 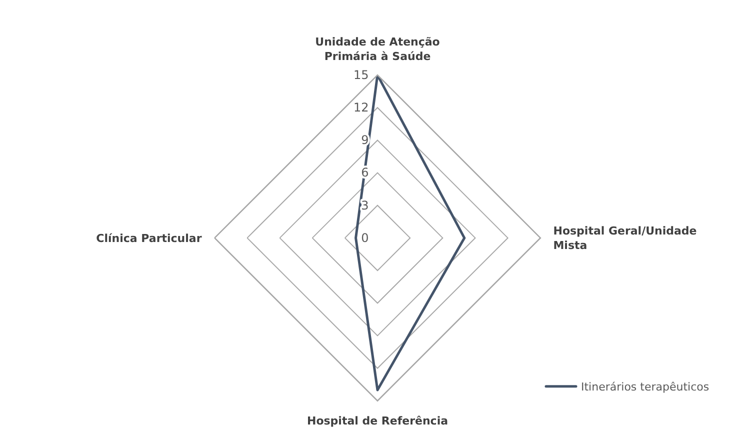 What do you see at coordinates (365, 140) in the screenshot?
I see `y-tick-label: 9` at bounding box center [365, 140].